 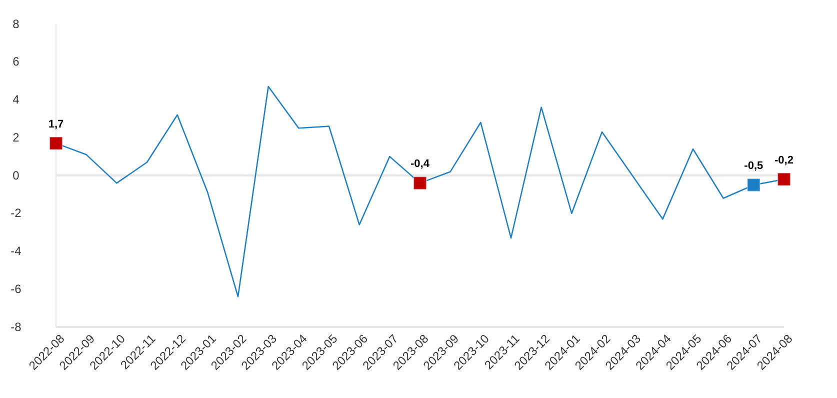 What do you see at coordinates (16, 175) in the screenshot?
I see `y-tick-label: 0` at bounding box center [16, 175].